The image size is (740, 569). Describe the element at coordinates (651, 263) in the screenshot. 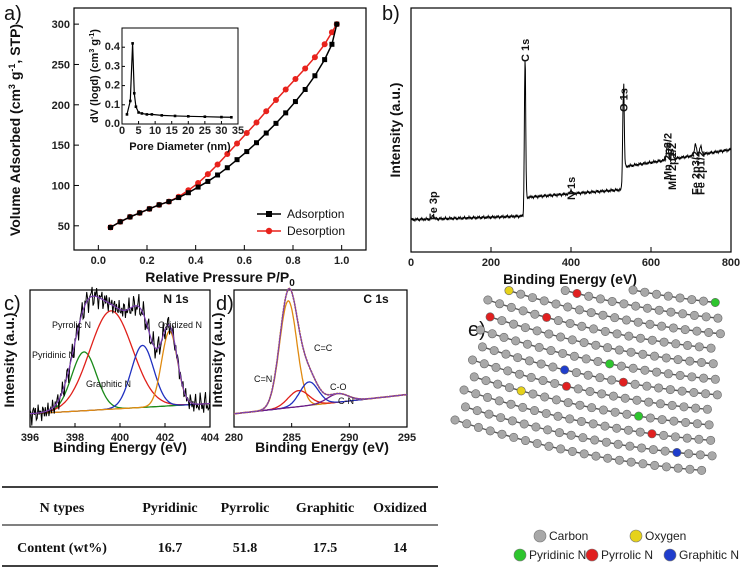

I see `b-xtick-label: 600` at that location.